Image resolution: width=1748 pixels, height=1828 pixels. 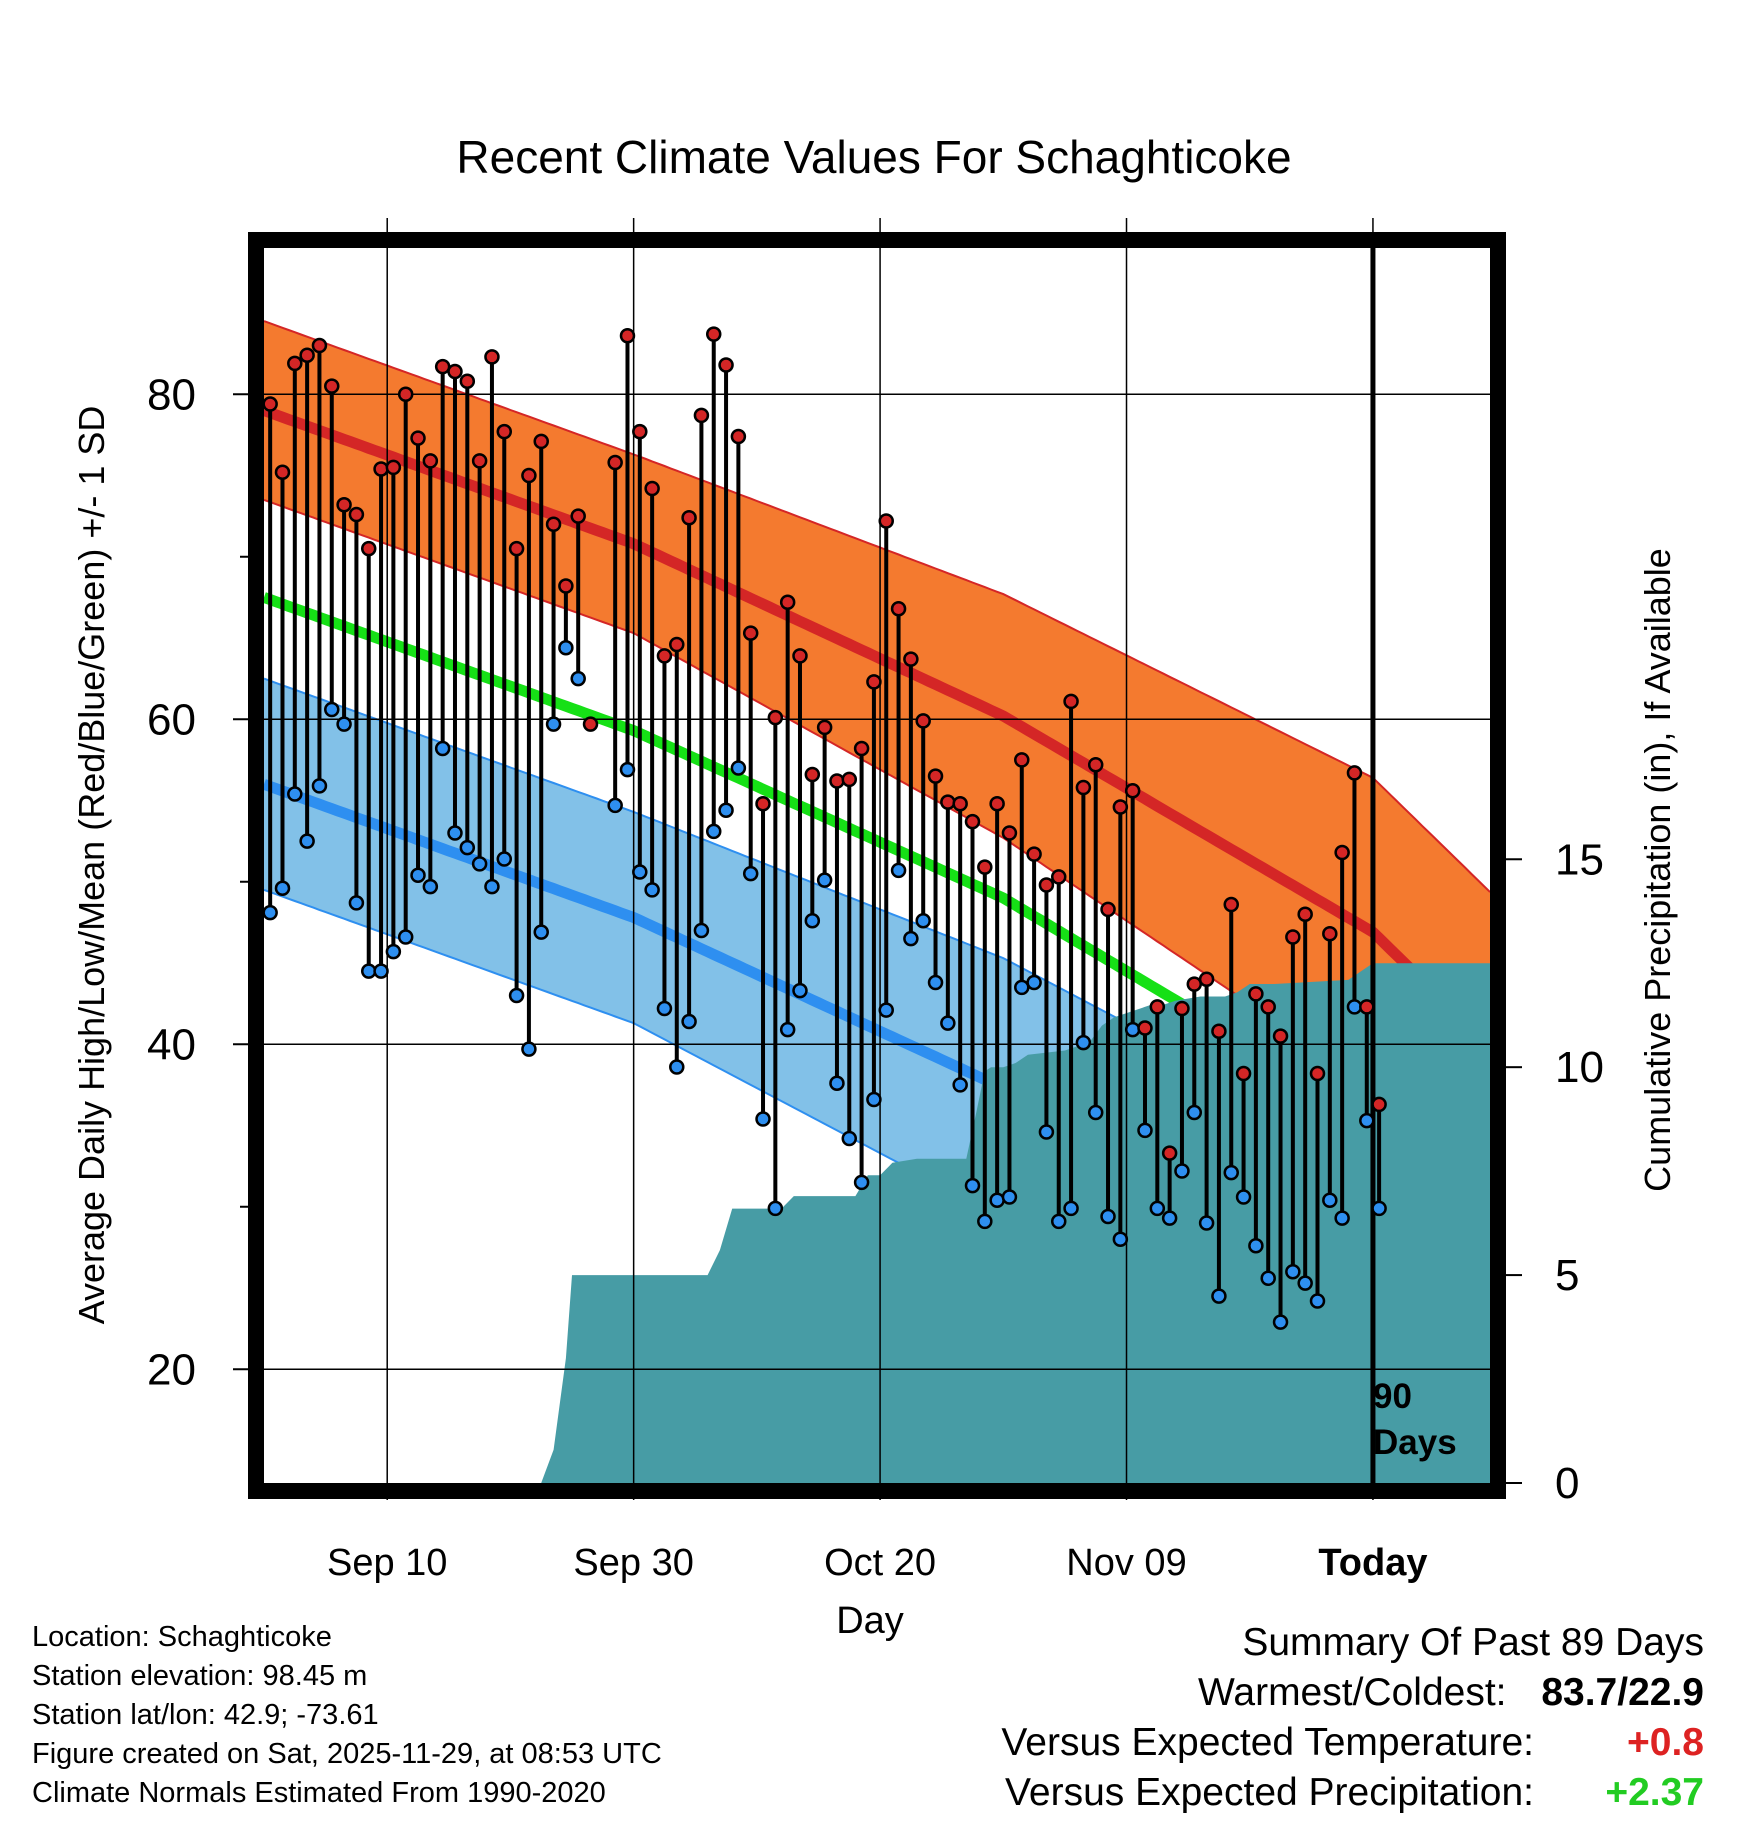 What do you see at coordinates (1654, 1792) in the screenshot?
I see `precip-anomaly-value: +2.37` at bounding box center [1654, 1792].